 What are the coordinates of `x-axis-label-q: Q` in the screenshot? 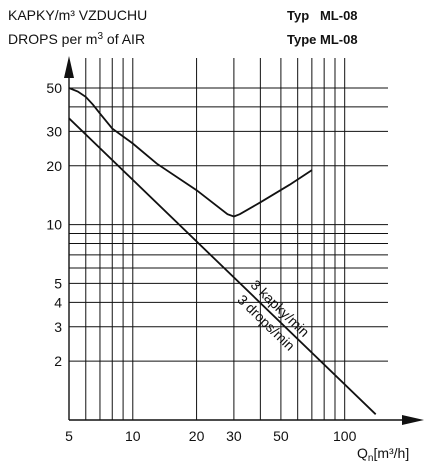 It's located at (362, 453).